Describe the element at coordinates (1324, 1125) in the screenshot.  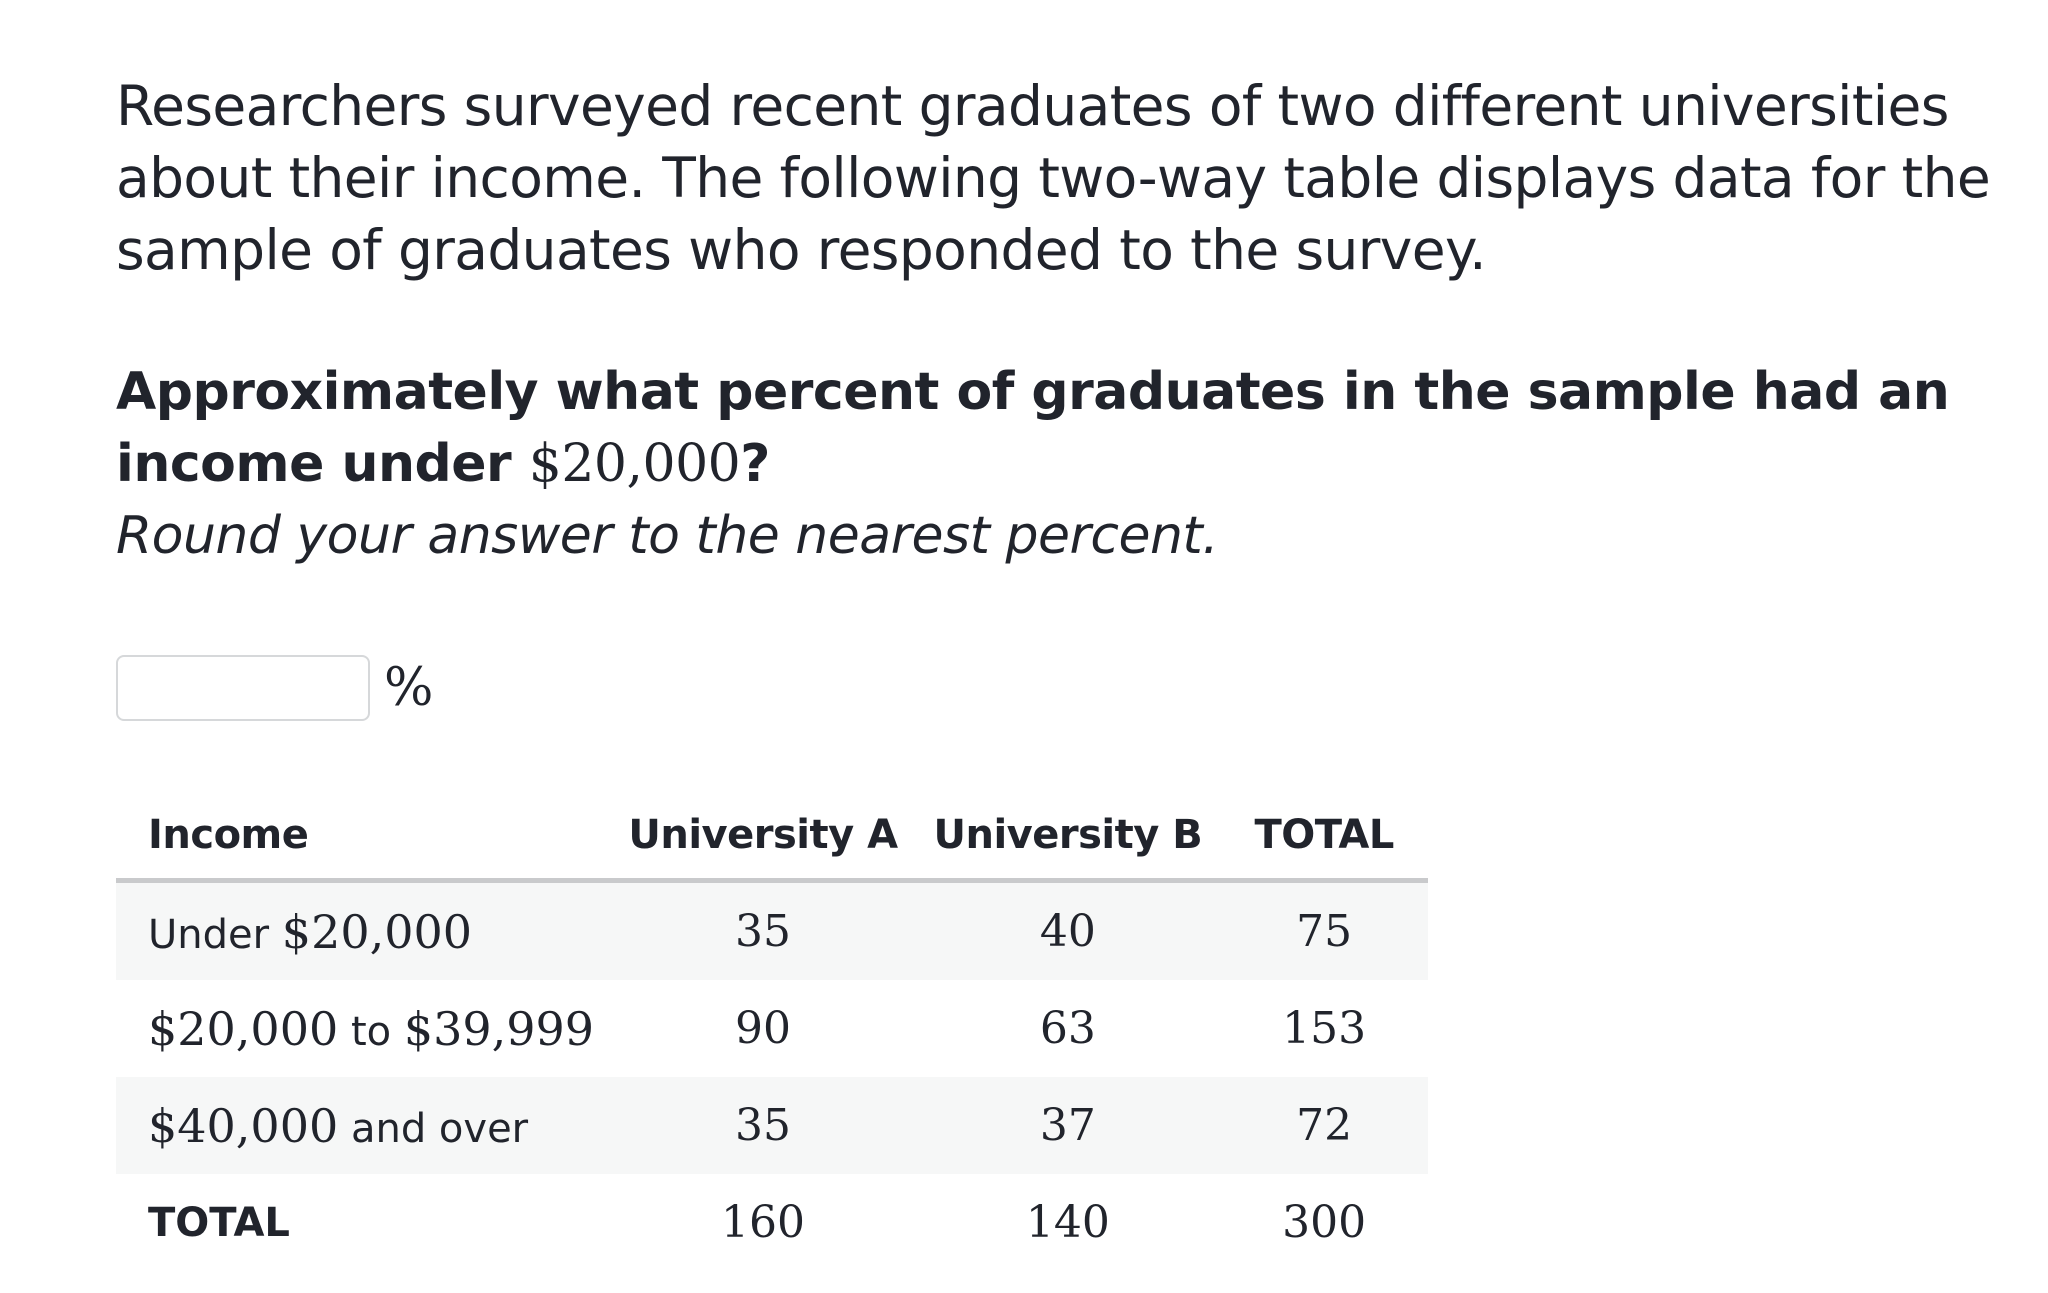
I see `cell-total: 72` at that location.